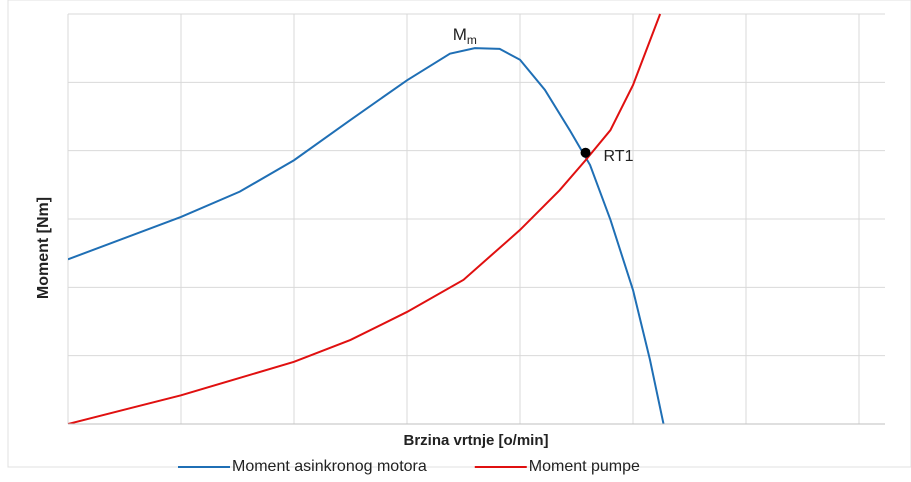  What do you see at coordinates (585, 152) in the screenshot?
I see `point-marker` at bounding box center [585, 152].